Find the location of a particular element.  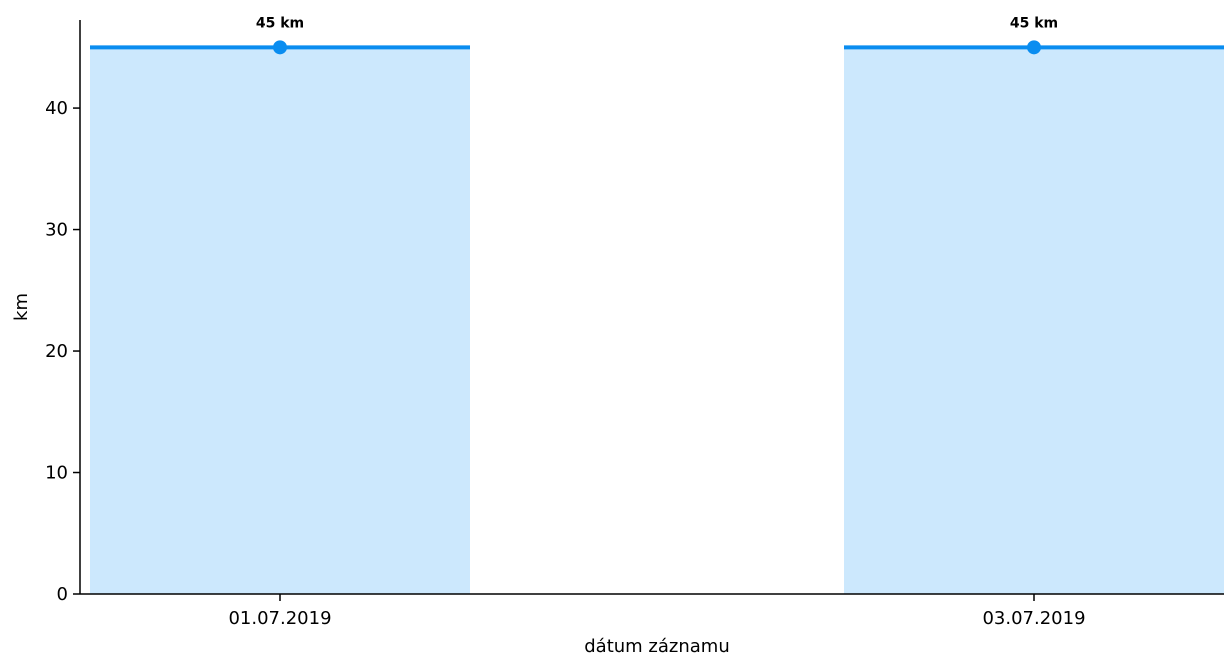

y-tick-label-2: 10 is located at coordinates (56, 473).